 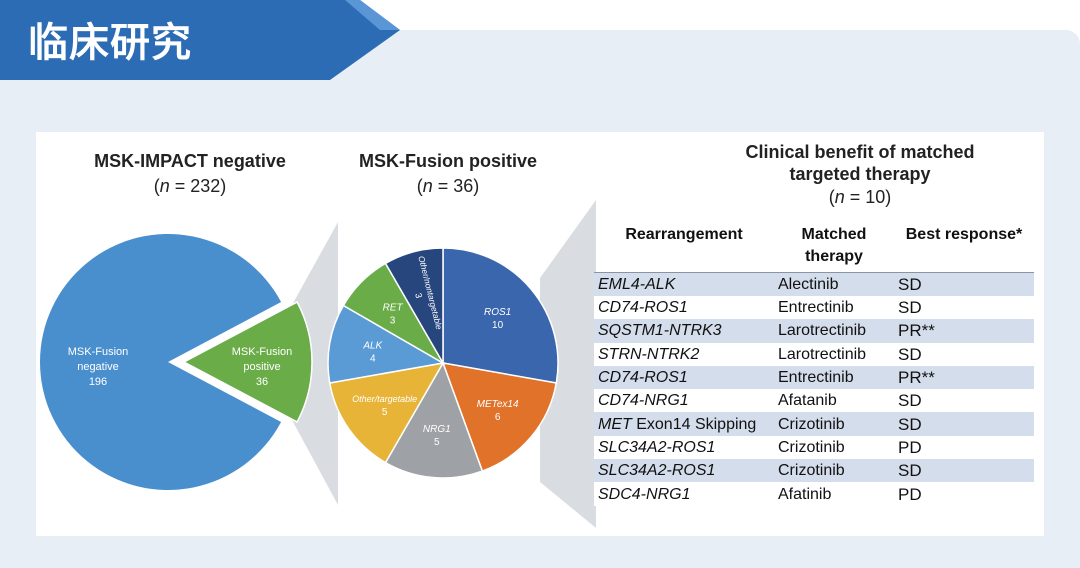 What do you see at coordinates (437, 429) in the screenshot?
I see `pie2-label-nrg1: NRG1` at bounding box center [437, 429].